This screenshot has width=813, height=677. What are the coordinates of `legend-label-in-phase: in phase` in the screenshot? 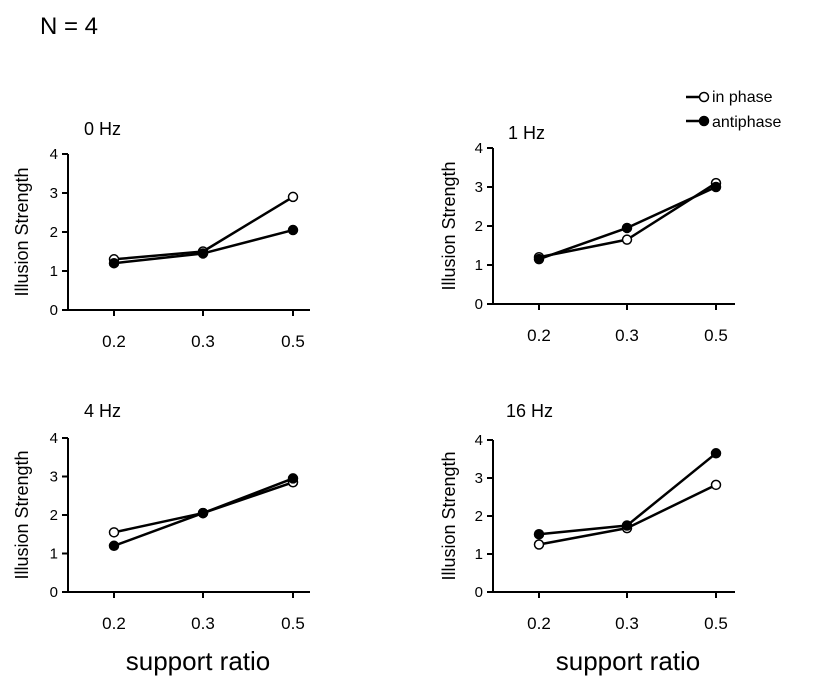 It's located at (742, 97).